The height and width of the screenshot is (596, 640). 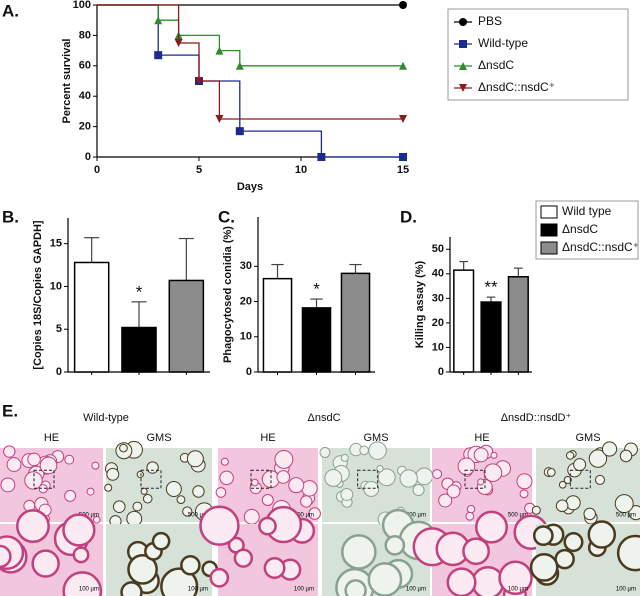 I want to click on y-tick-label: 30, so click(x=246, y=266).